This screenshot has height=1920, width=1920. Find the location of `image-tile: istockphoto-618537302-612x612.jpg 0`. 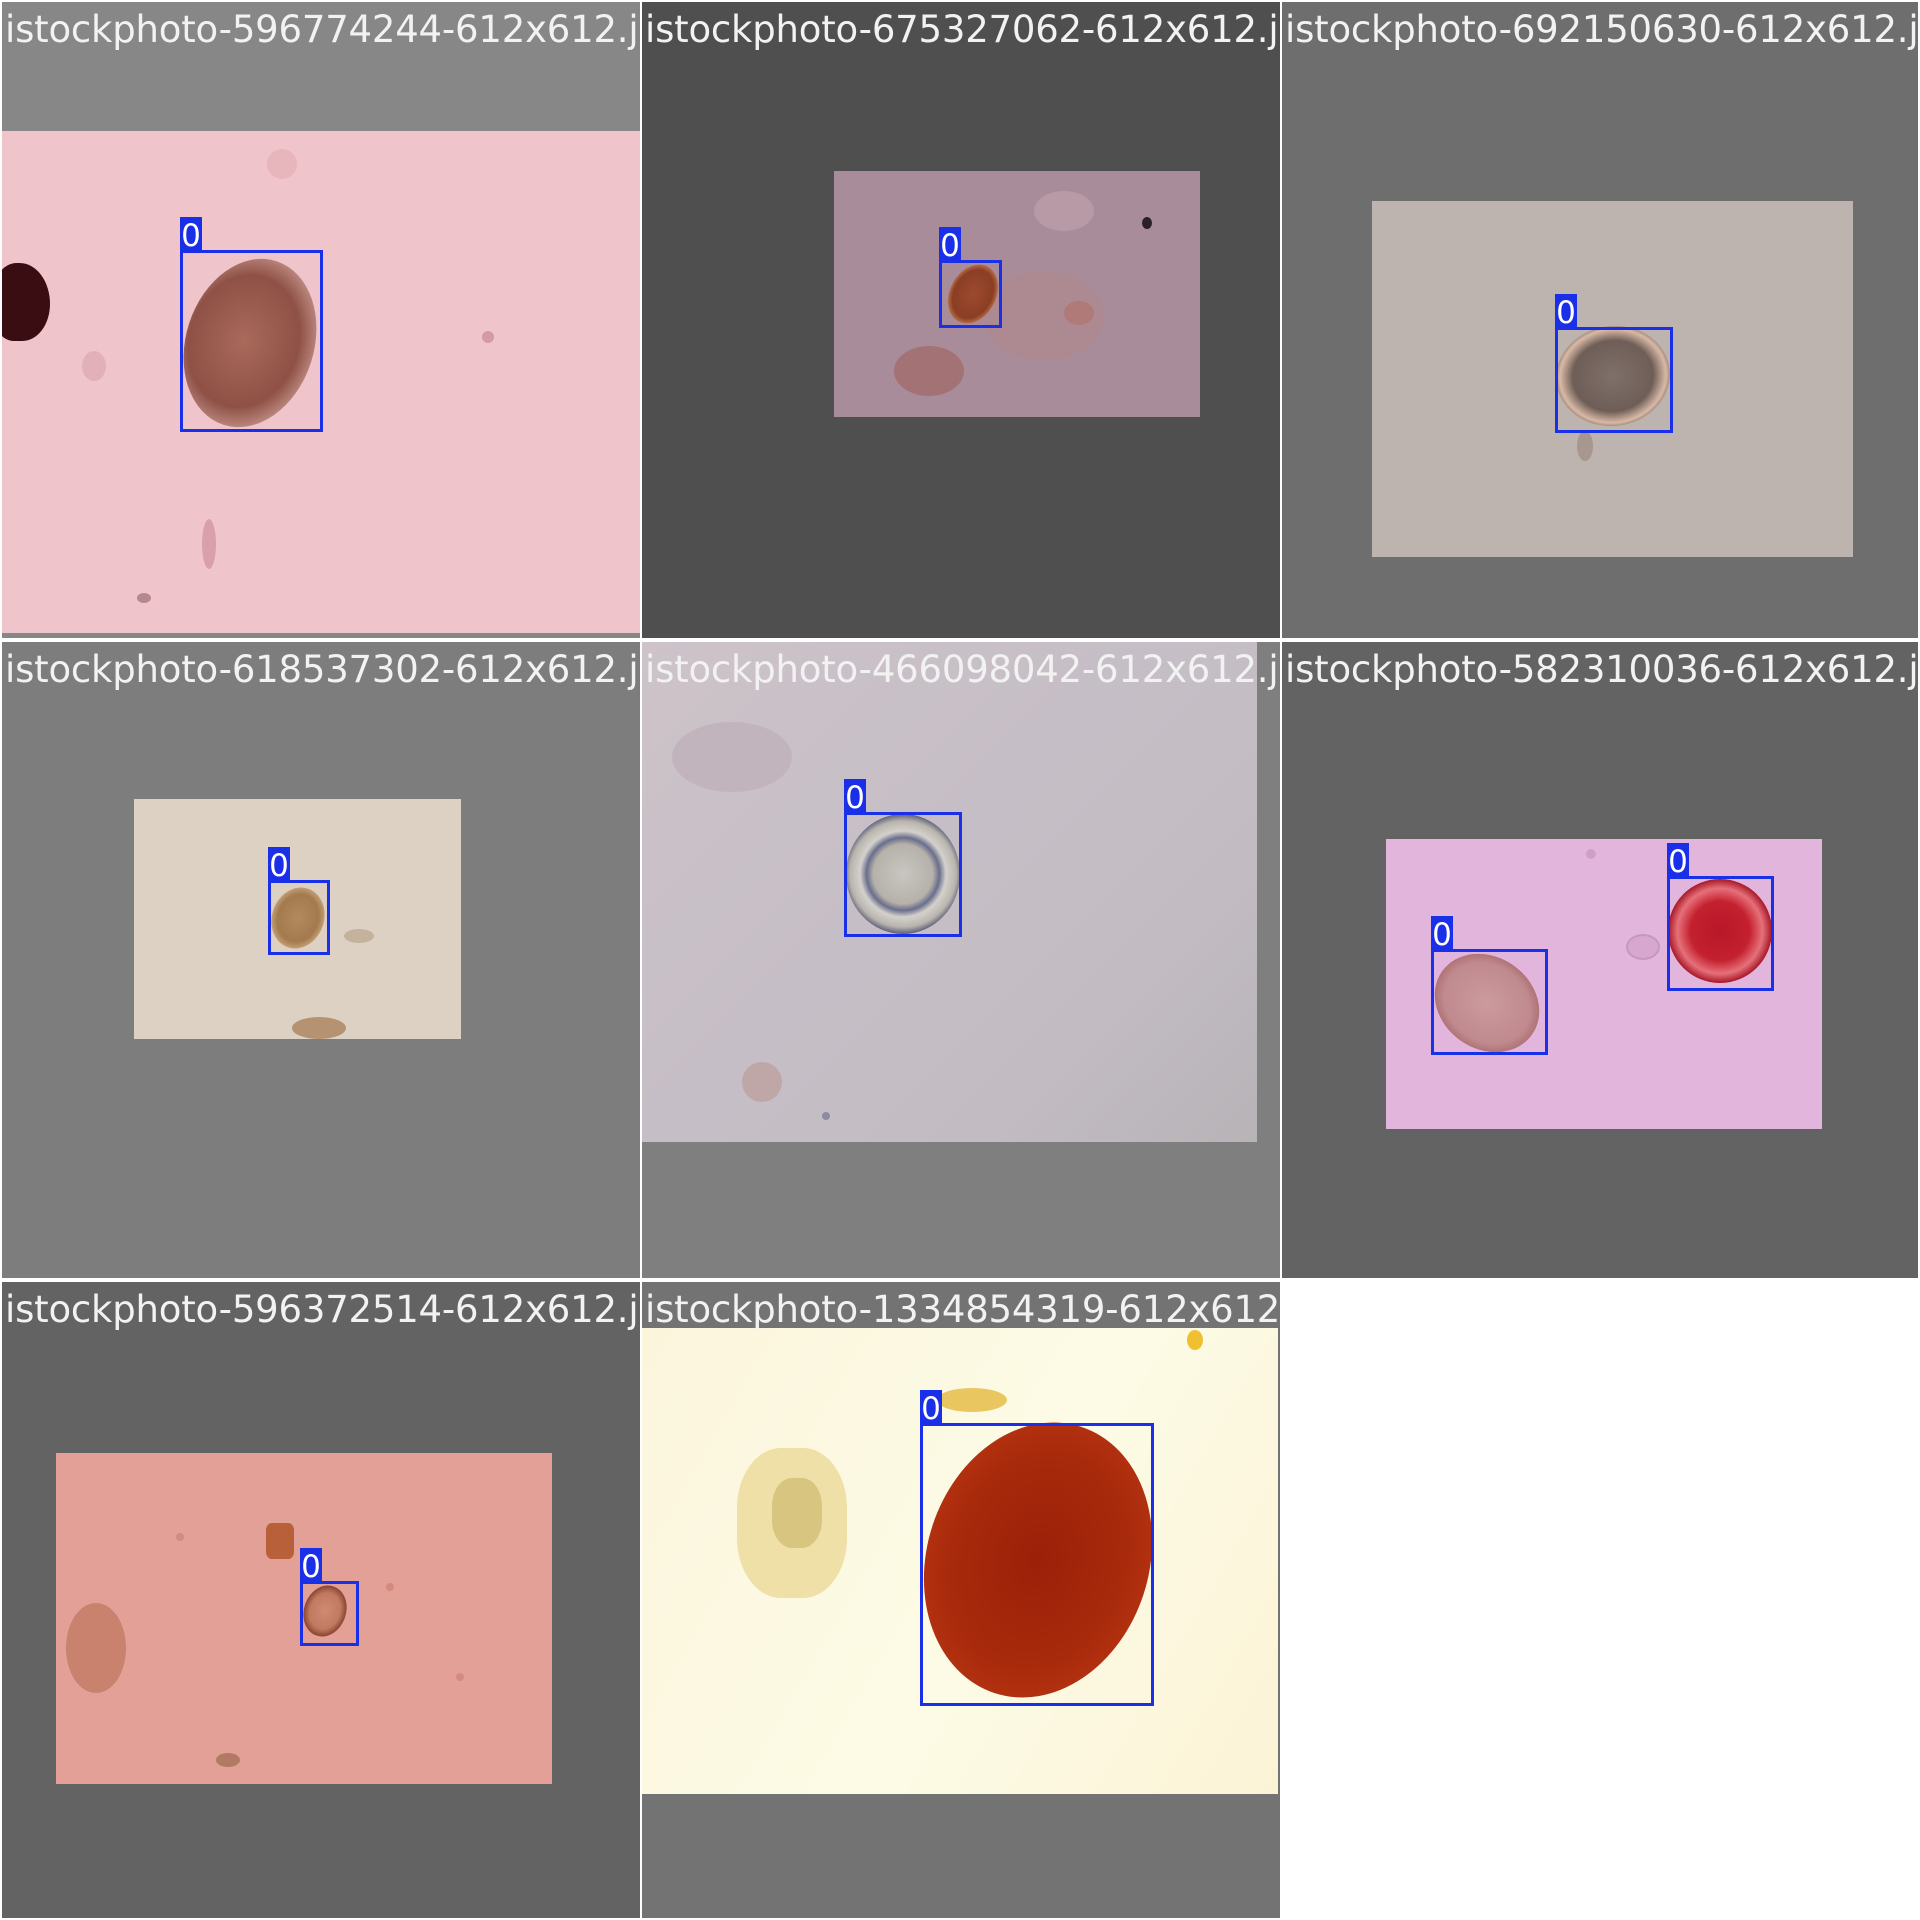

image-tile: istockphoto-618537302-612x612.jpg 0 is located at coordinates (321, 960).